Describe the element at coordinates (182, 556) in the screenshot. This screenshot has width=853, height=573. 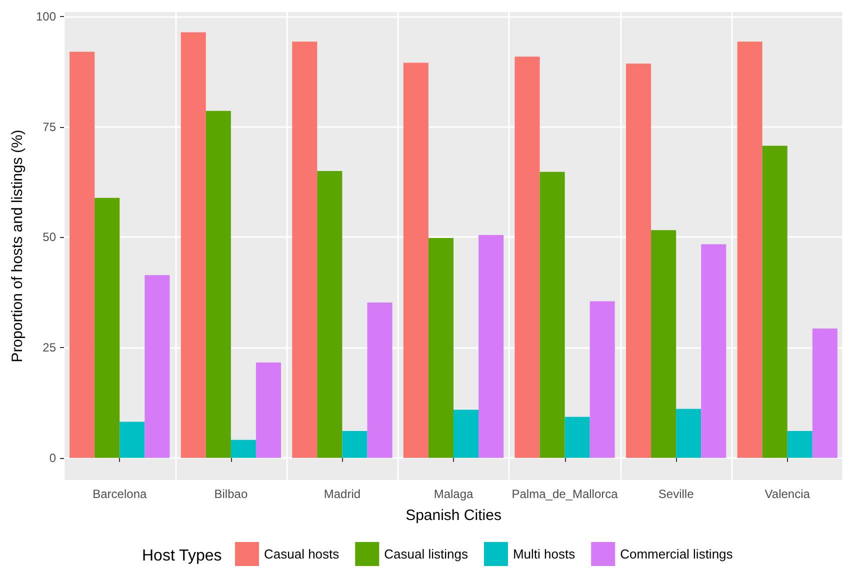
I see `legend-title: Host Types` at that location.